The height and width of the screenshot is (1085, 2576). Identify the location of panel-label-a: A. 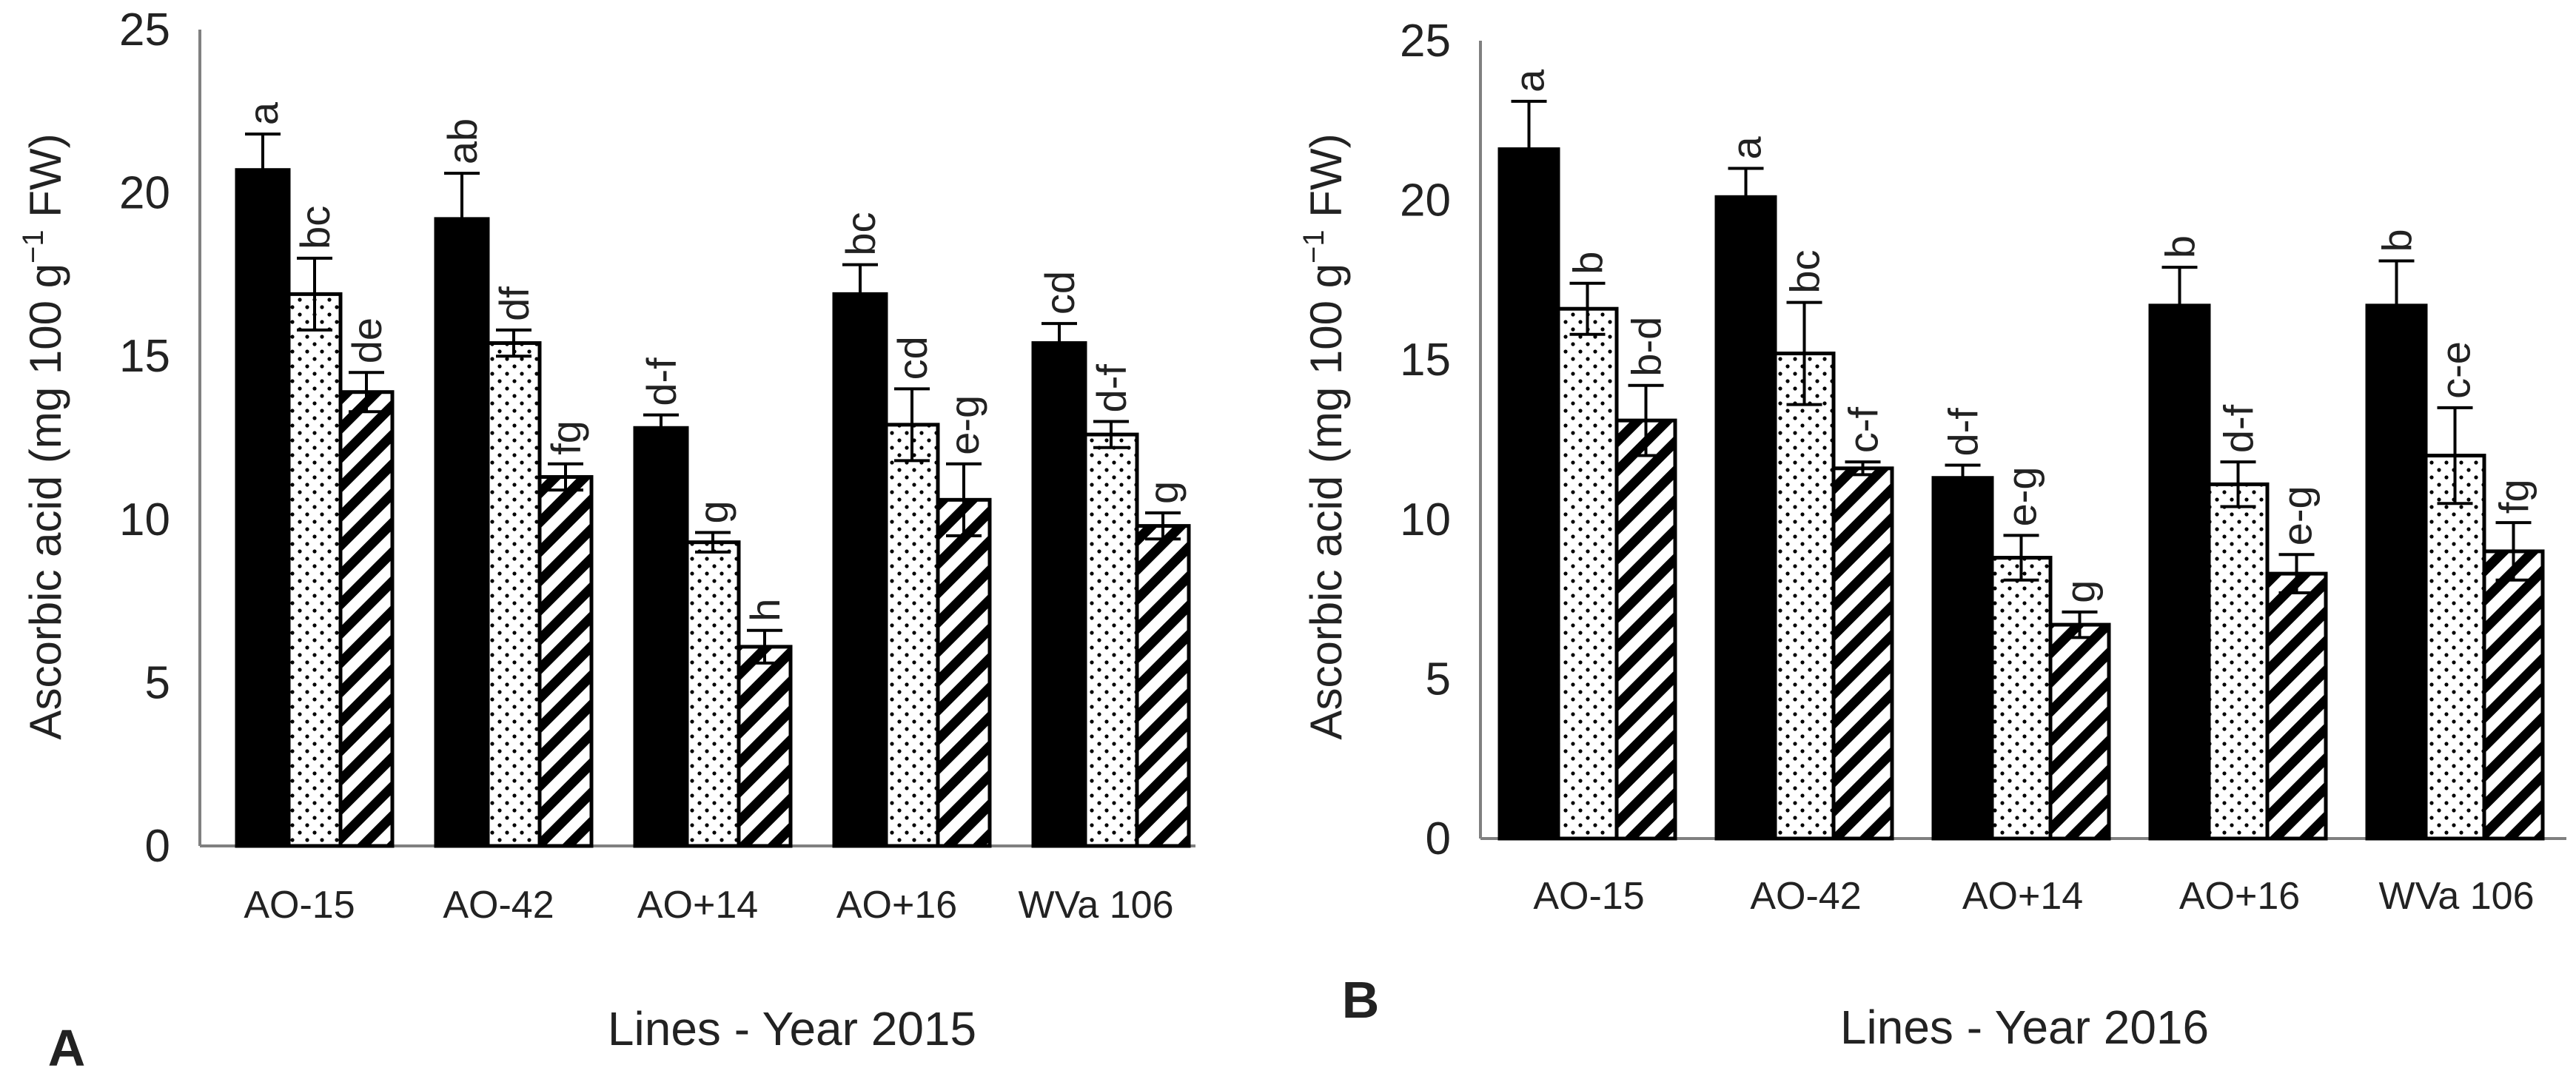
(67, 1048).